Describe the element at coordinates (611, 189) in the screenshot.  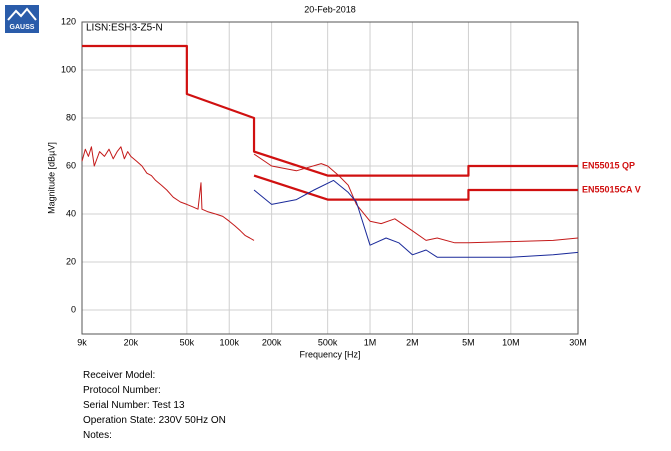
I see `legend-label: EN55015CA V` at that location.